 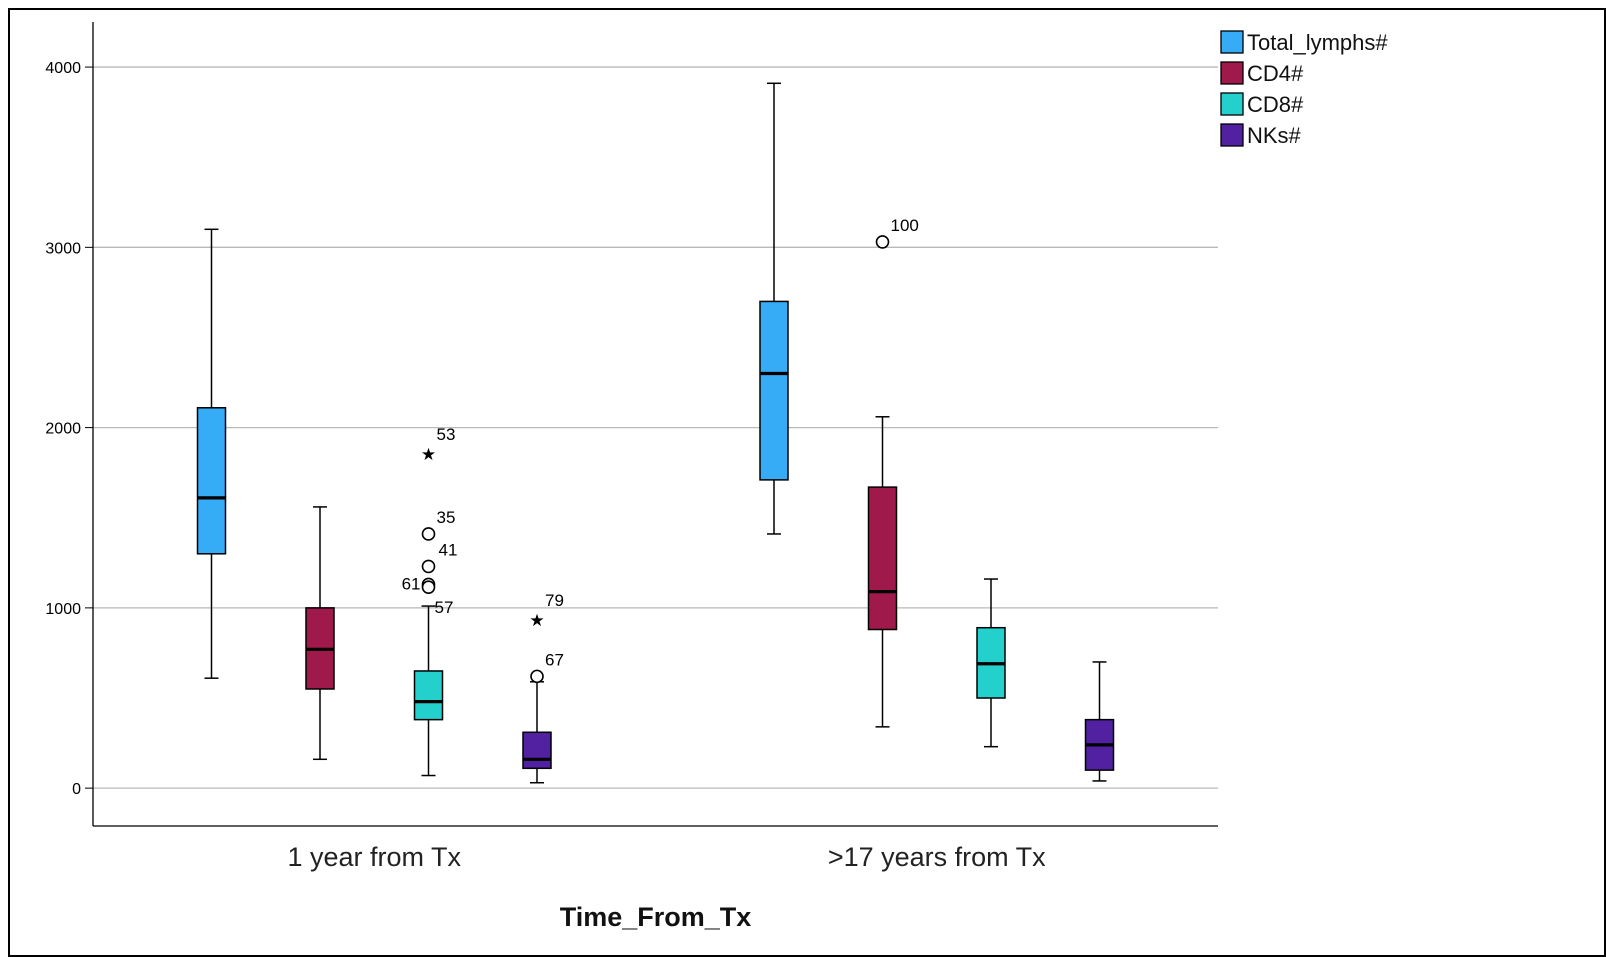 I want to click on outlier-label: 67, so click(x=554, y=659).